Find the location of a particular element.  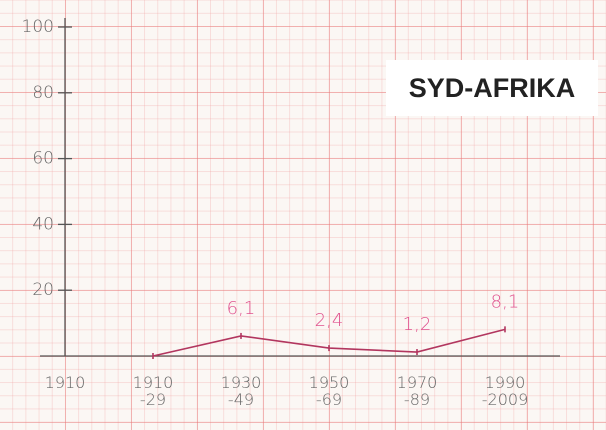

x-tick-label: 1910 -29 is located at coordinates (153, 391).